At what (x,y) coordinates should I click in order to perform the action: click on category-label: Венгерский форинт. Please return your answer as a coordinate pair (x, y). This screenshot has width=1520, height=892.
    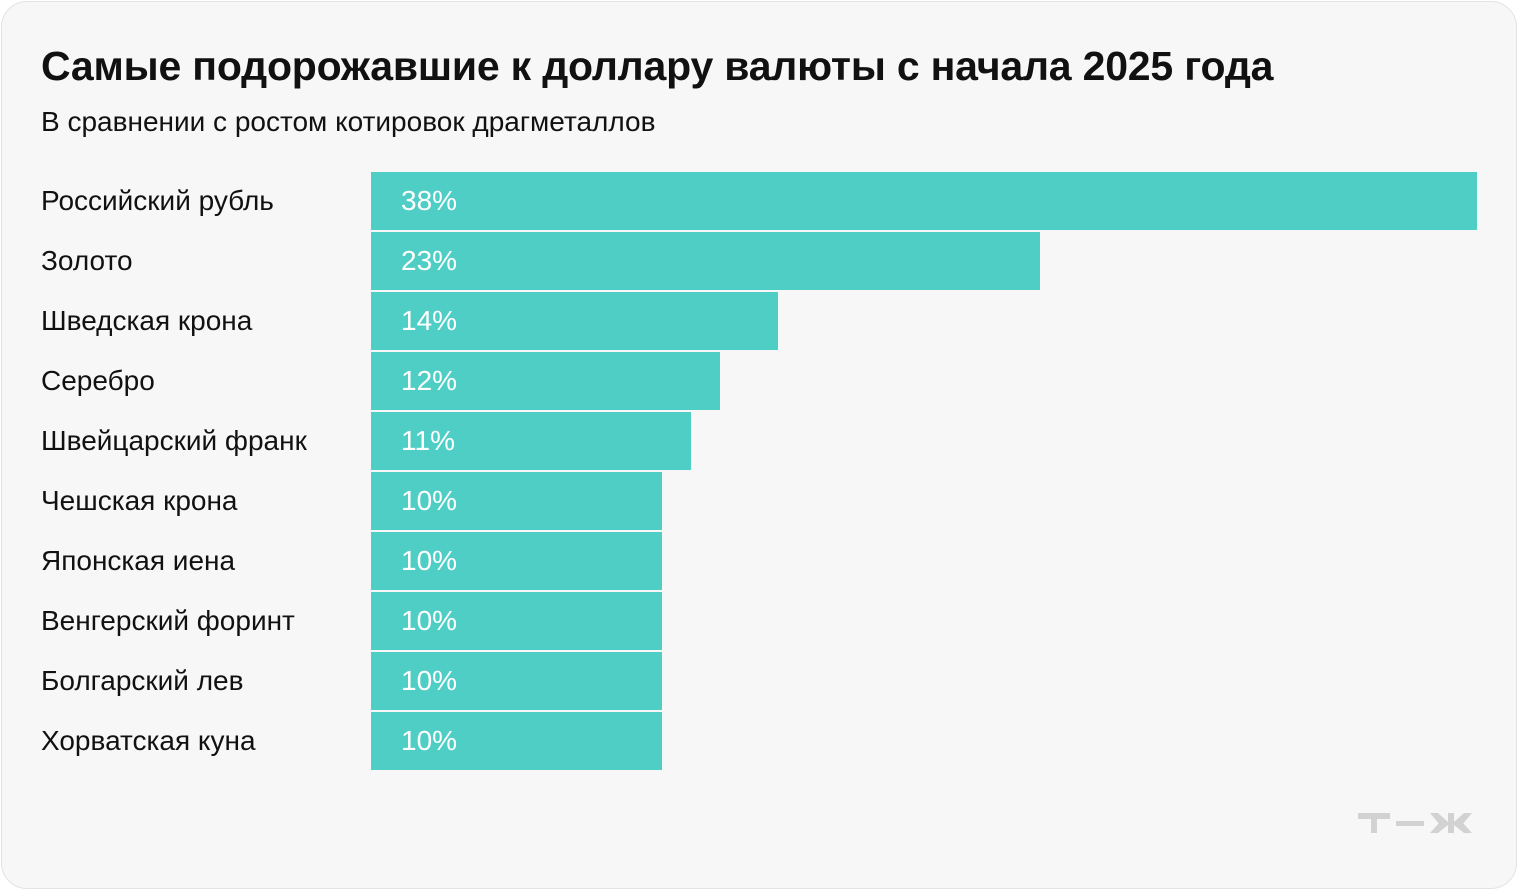
    Looking at the image, I should click on (168, 620).